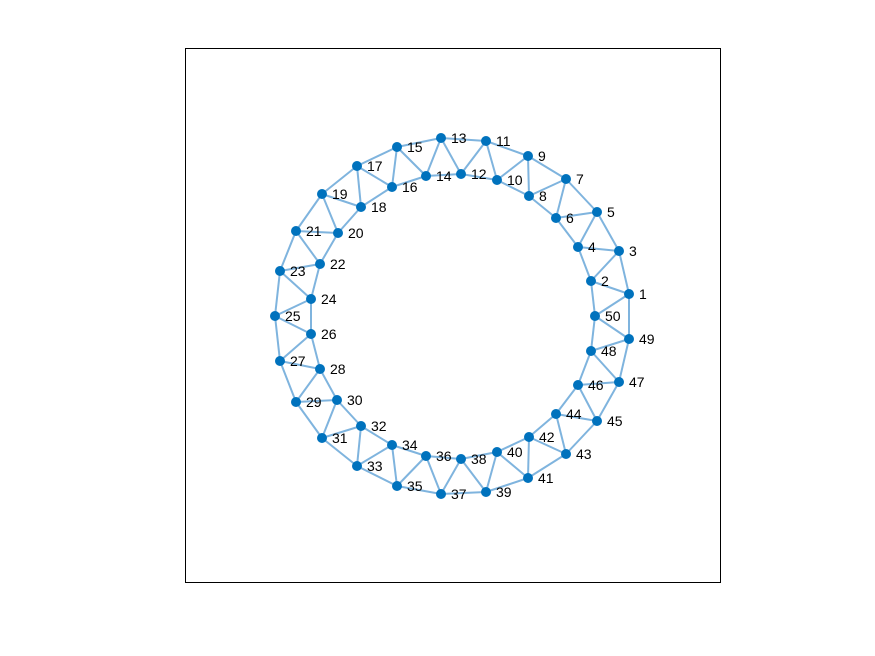  I want to click on node-label: 29, so click(314, 402).